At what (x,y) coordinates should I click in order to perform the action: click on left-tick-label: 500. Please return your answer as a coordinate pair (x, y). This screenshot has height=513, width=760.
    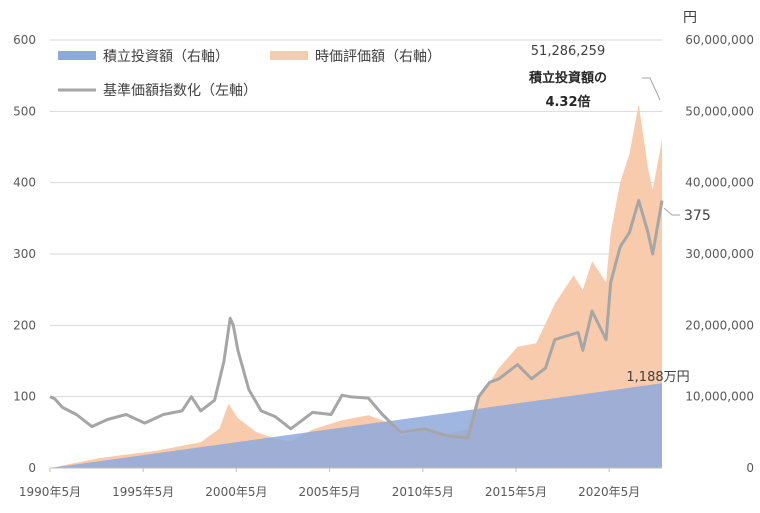
    Looking at the image, I should click on (24, 111).